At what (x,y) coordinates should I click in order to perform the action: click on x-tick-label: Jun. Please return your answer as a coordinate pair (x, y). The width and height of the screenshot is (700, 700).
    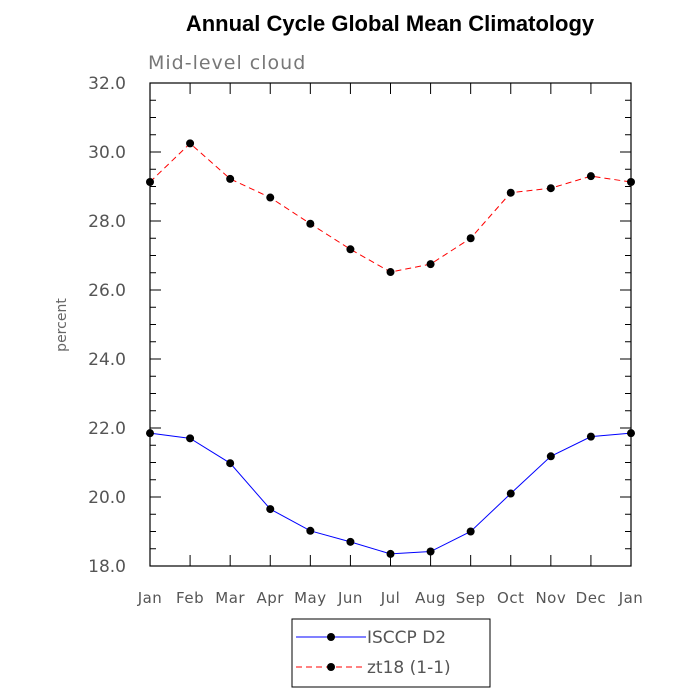
    Looking at the image, I should click on (350, 598).